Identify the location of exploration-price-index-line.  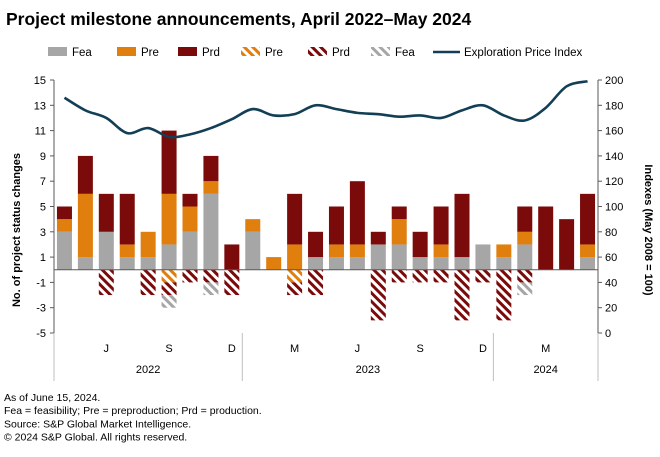
(325, 109).